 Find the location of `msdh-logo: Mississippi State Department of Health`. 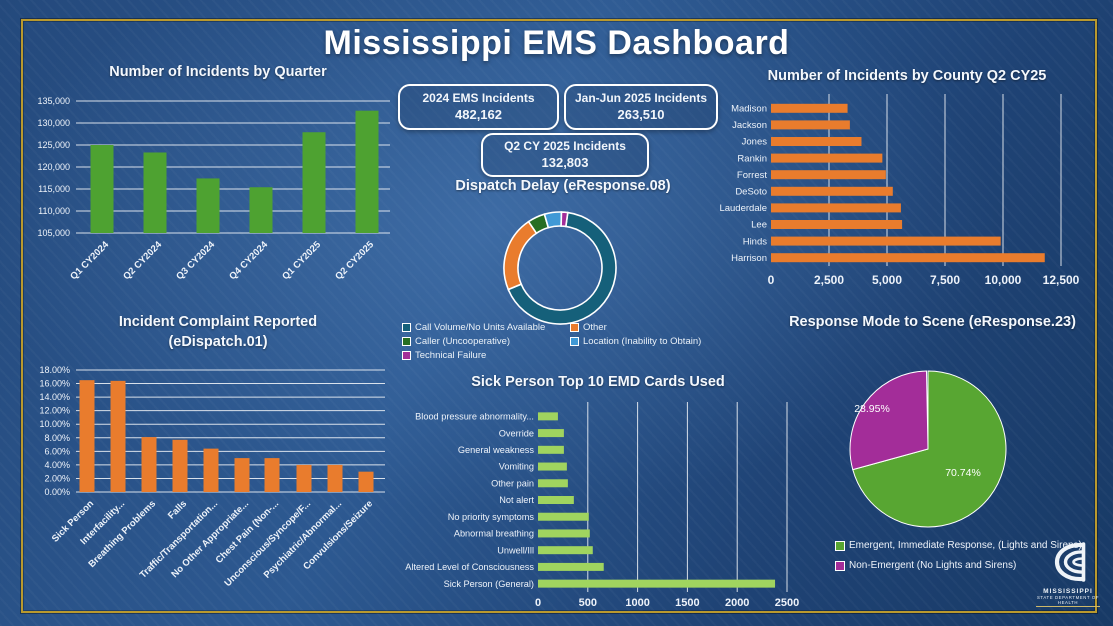

msdh-logo: Mississippi State Department of Health is located at coordinates (1068, 574).